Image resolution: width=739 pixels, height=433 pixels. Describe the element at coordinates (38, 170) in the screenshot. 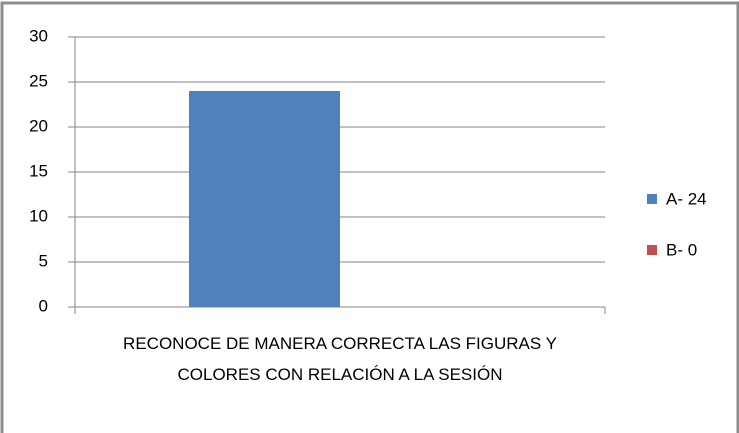

I see `y-tick-label: 15` at that location.